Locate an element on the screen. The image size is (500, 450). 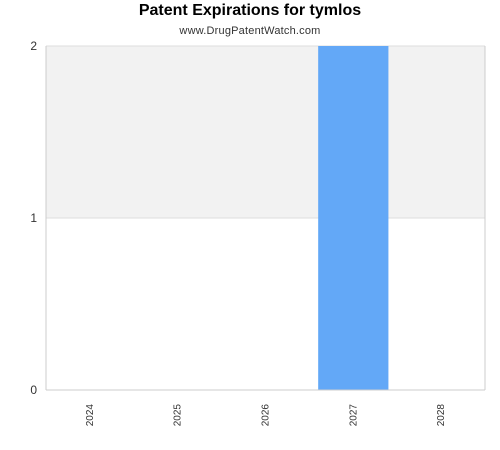
bars is located at coordinates (353, 218).